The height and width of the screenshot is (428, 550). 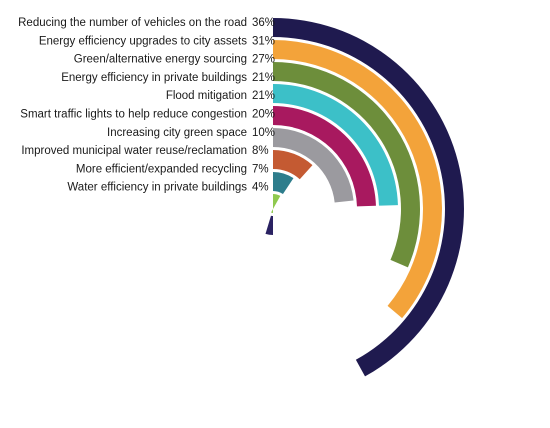 What do you see at coordinates (160, 60) in the screenshot?
I see `category-label-3: Green/alternative energy sourcing` at bounding box center [160, 60].